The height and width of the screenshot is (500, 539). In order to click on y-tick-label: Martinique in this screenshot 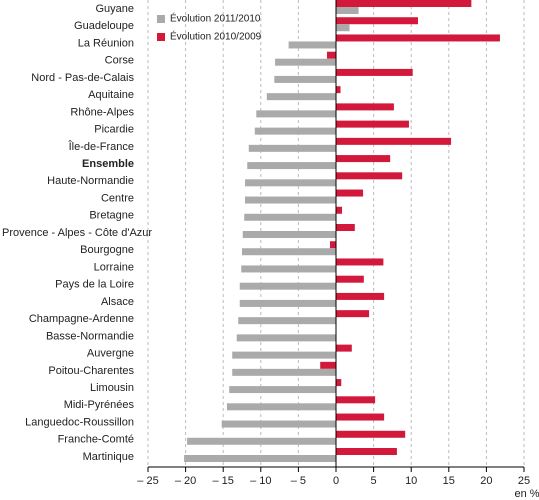, I will do `click(108, 457)`.